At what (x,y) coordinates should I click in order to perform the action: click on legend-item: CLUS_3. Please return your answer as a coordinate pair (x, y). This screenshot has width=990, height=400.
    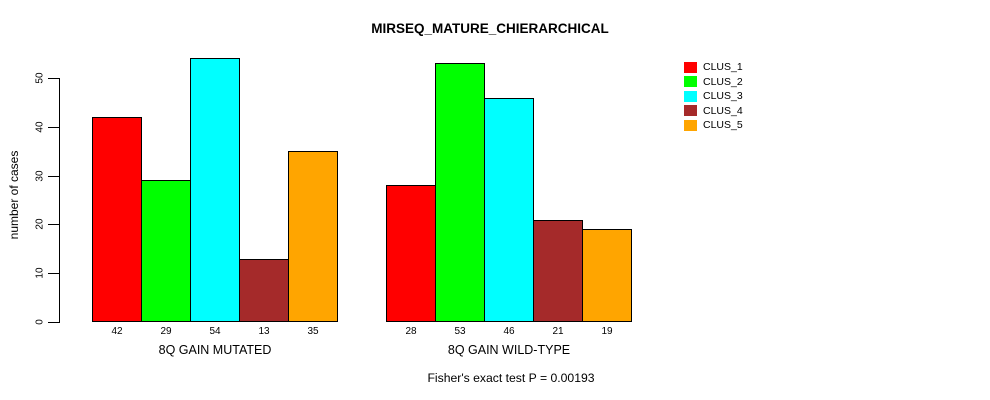
    Looking at the image, I should click on (713, 96).